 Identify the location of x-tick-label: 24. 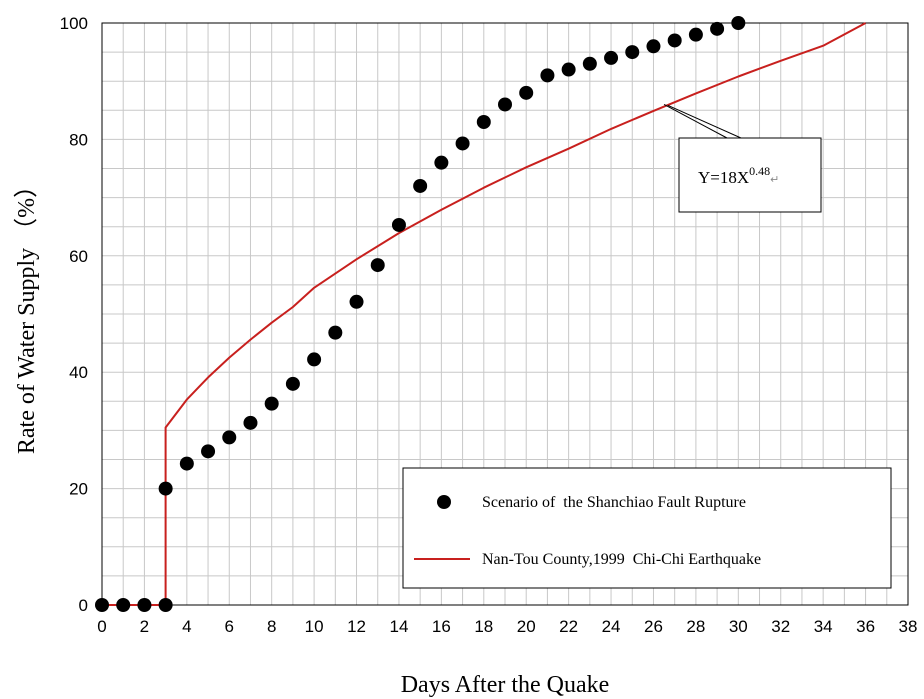
(611, 626).